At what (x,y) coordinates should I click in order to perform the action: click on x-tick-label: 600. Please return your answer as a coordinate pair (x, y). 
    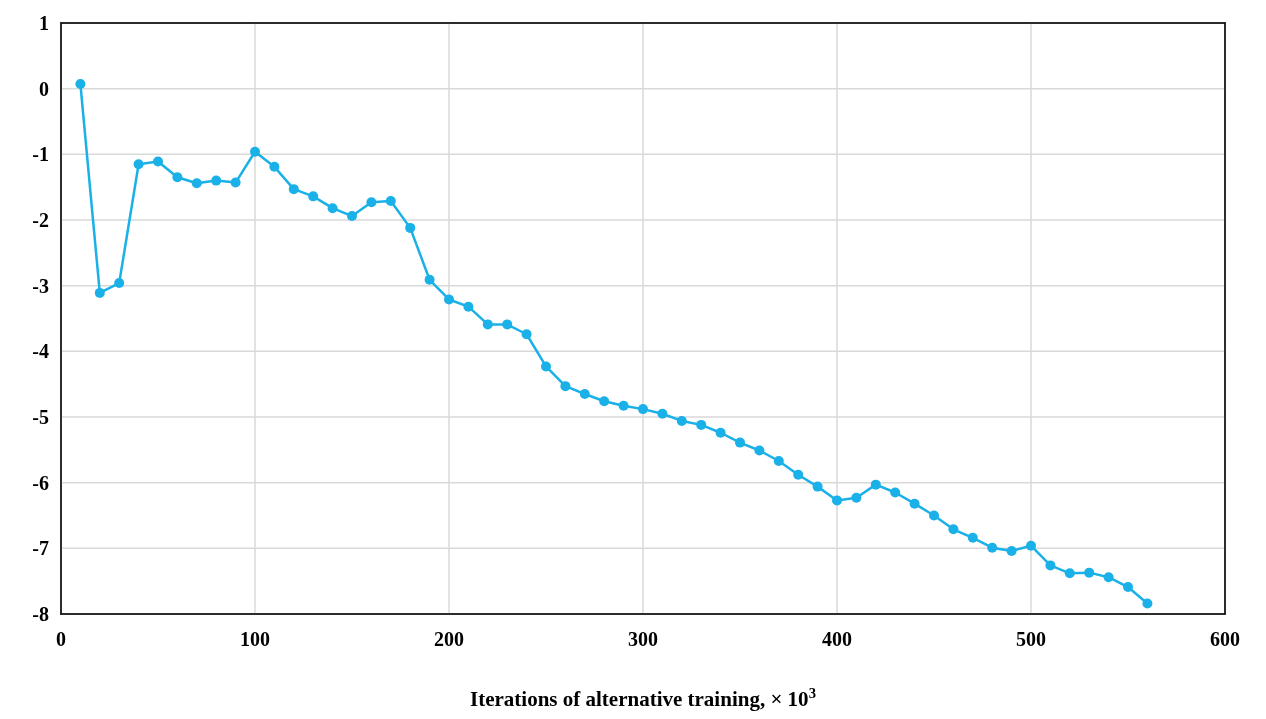
    Looking at the image, I should click on (1225, 639).